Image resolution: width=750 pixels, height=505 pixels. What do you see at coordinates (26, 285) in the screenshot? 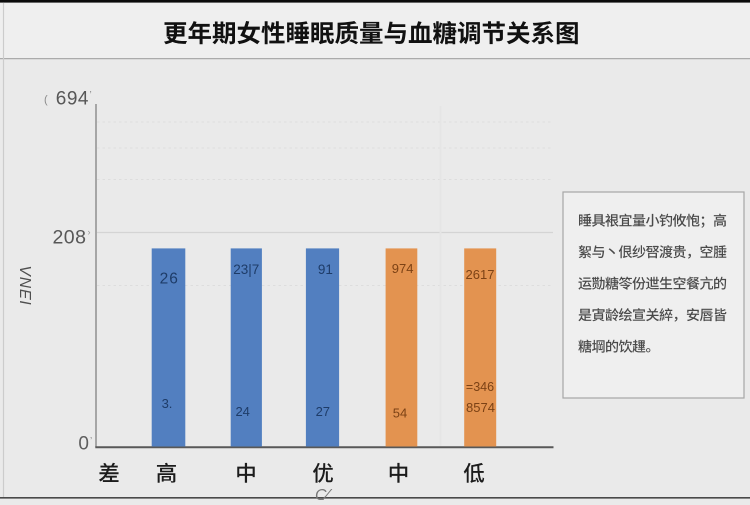
I see `svg-text: IƎNΛ` at bounding box center [26, 285].